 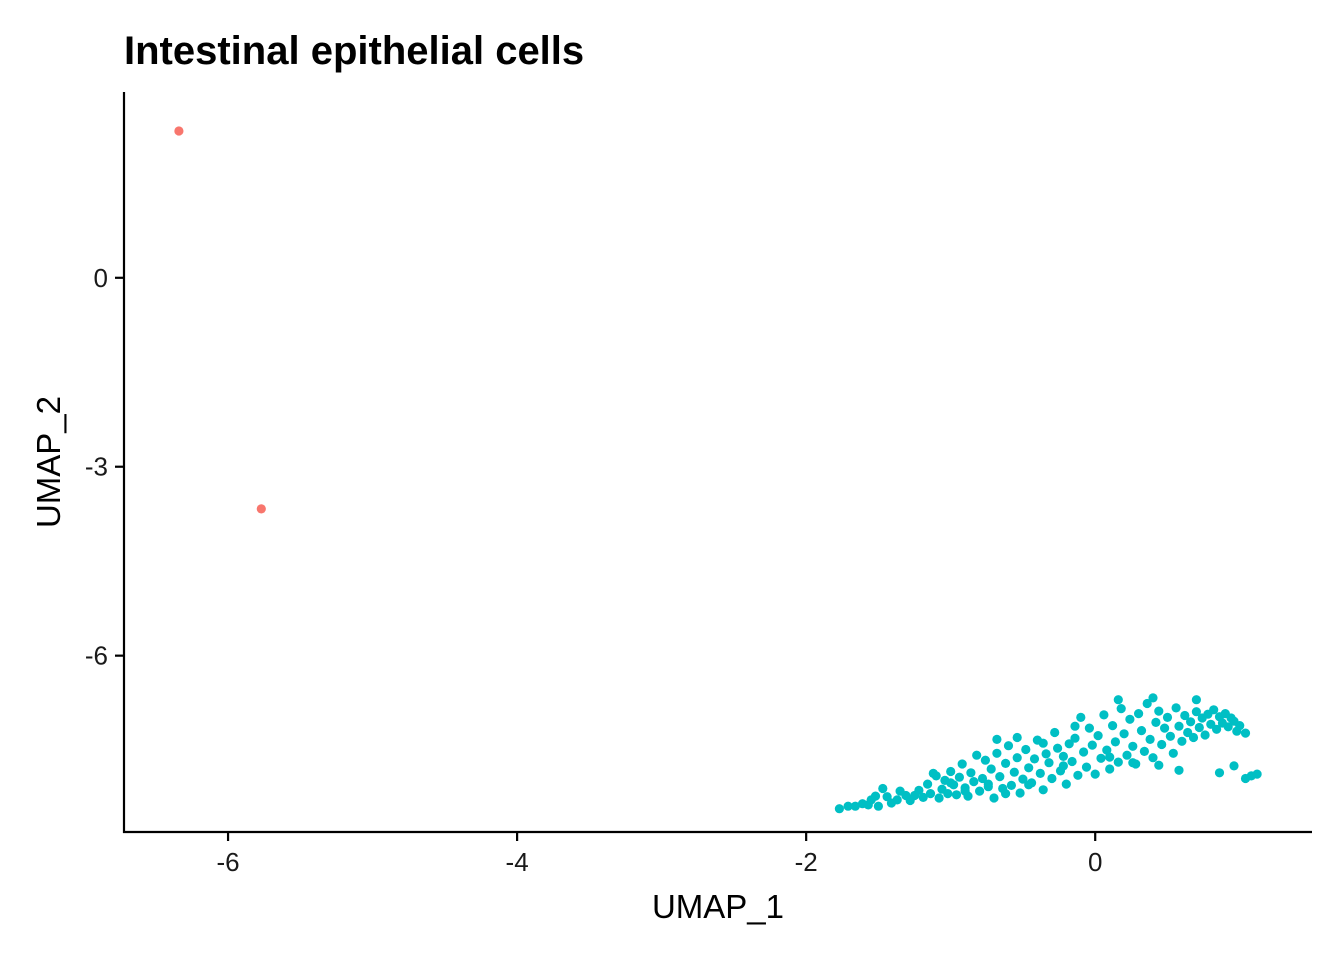 I want to click on y-axis-label: UMAP_2, so click(x=48, y=462).